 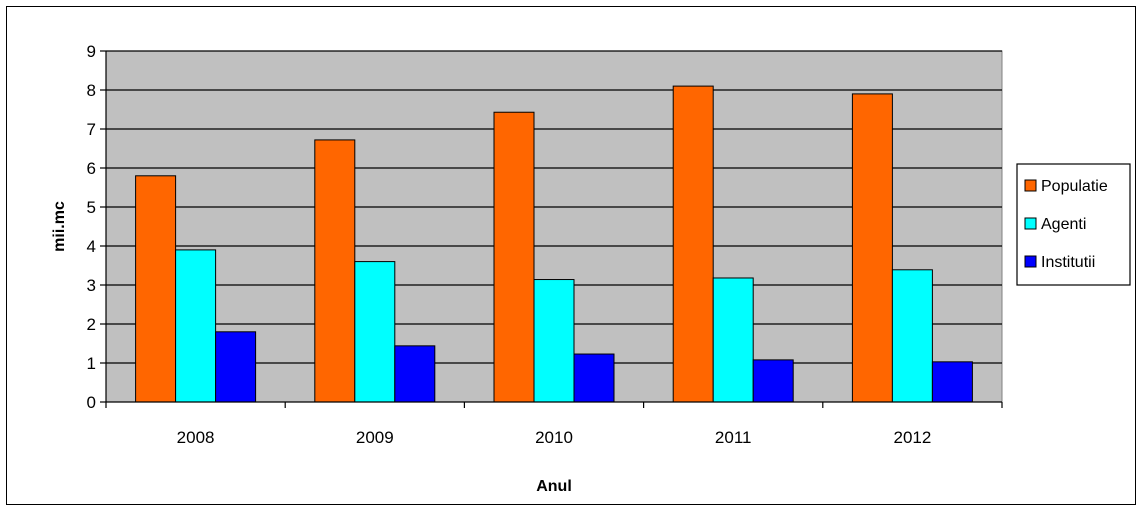 What do you see at coordinates (554, 341) in the screenshot?
I see `bar-agenti-2010` at bounding box center [554, 341].